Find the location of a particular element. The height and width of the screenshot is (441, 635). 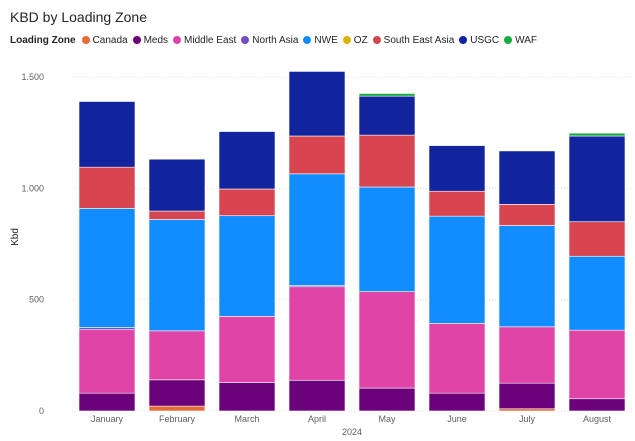

legend-title: Loading Zone is located at coordinates (43, 40).